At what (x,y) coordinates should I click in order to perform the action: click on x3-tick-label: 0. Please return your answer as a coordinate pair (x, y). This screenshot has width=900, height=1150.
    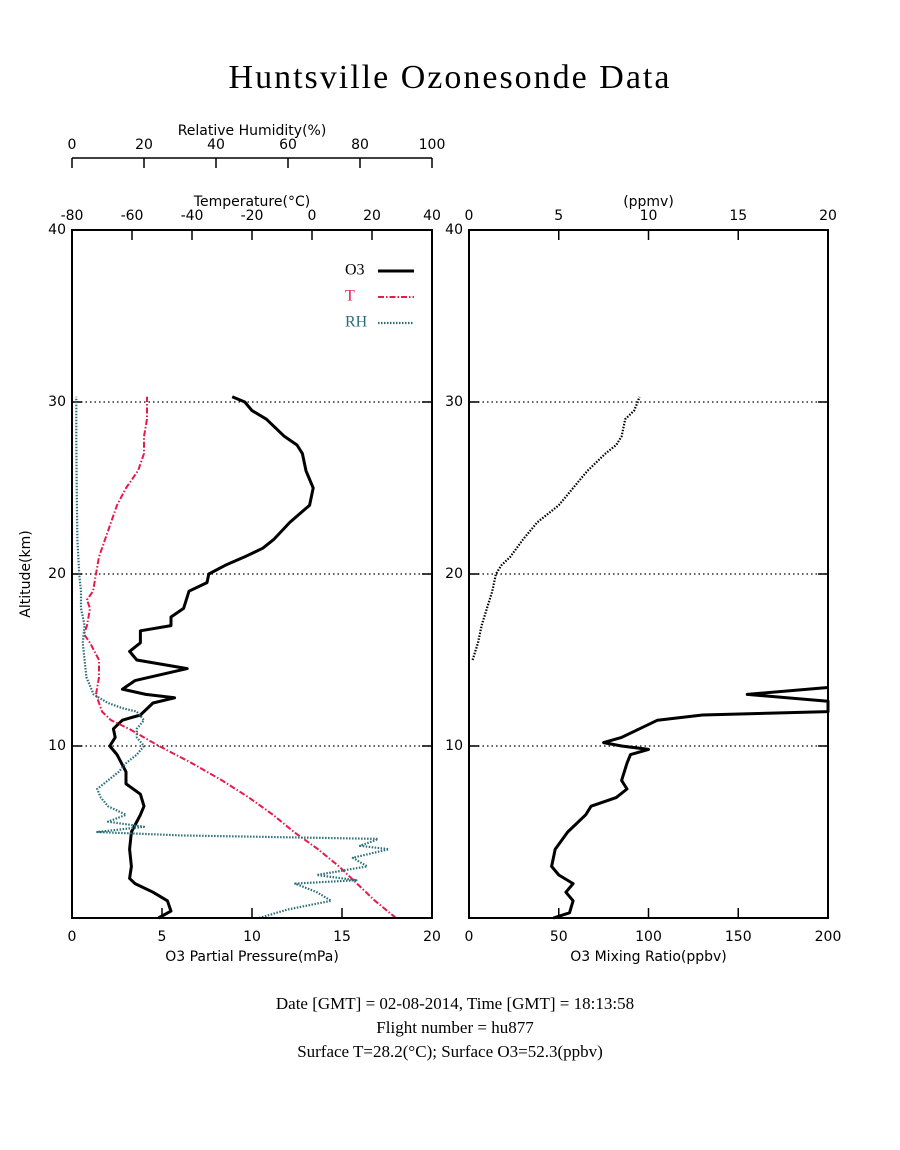
    Looking at the image, I should click on (72, 145).